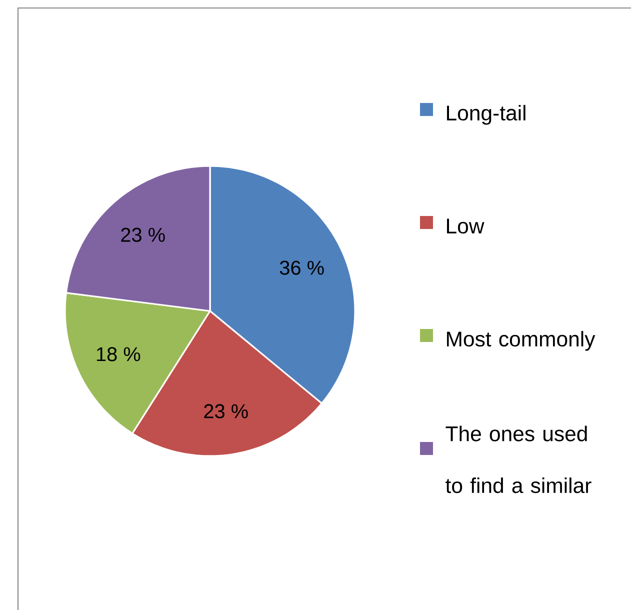 The height and width of the screenshot is (610, 631). Describe the element at coordinates (302, 267) in the screenshot. I see `data-label: 36 %` at that location.